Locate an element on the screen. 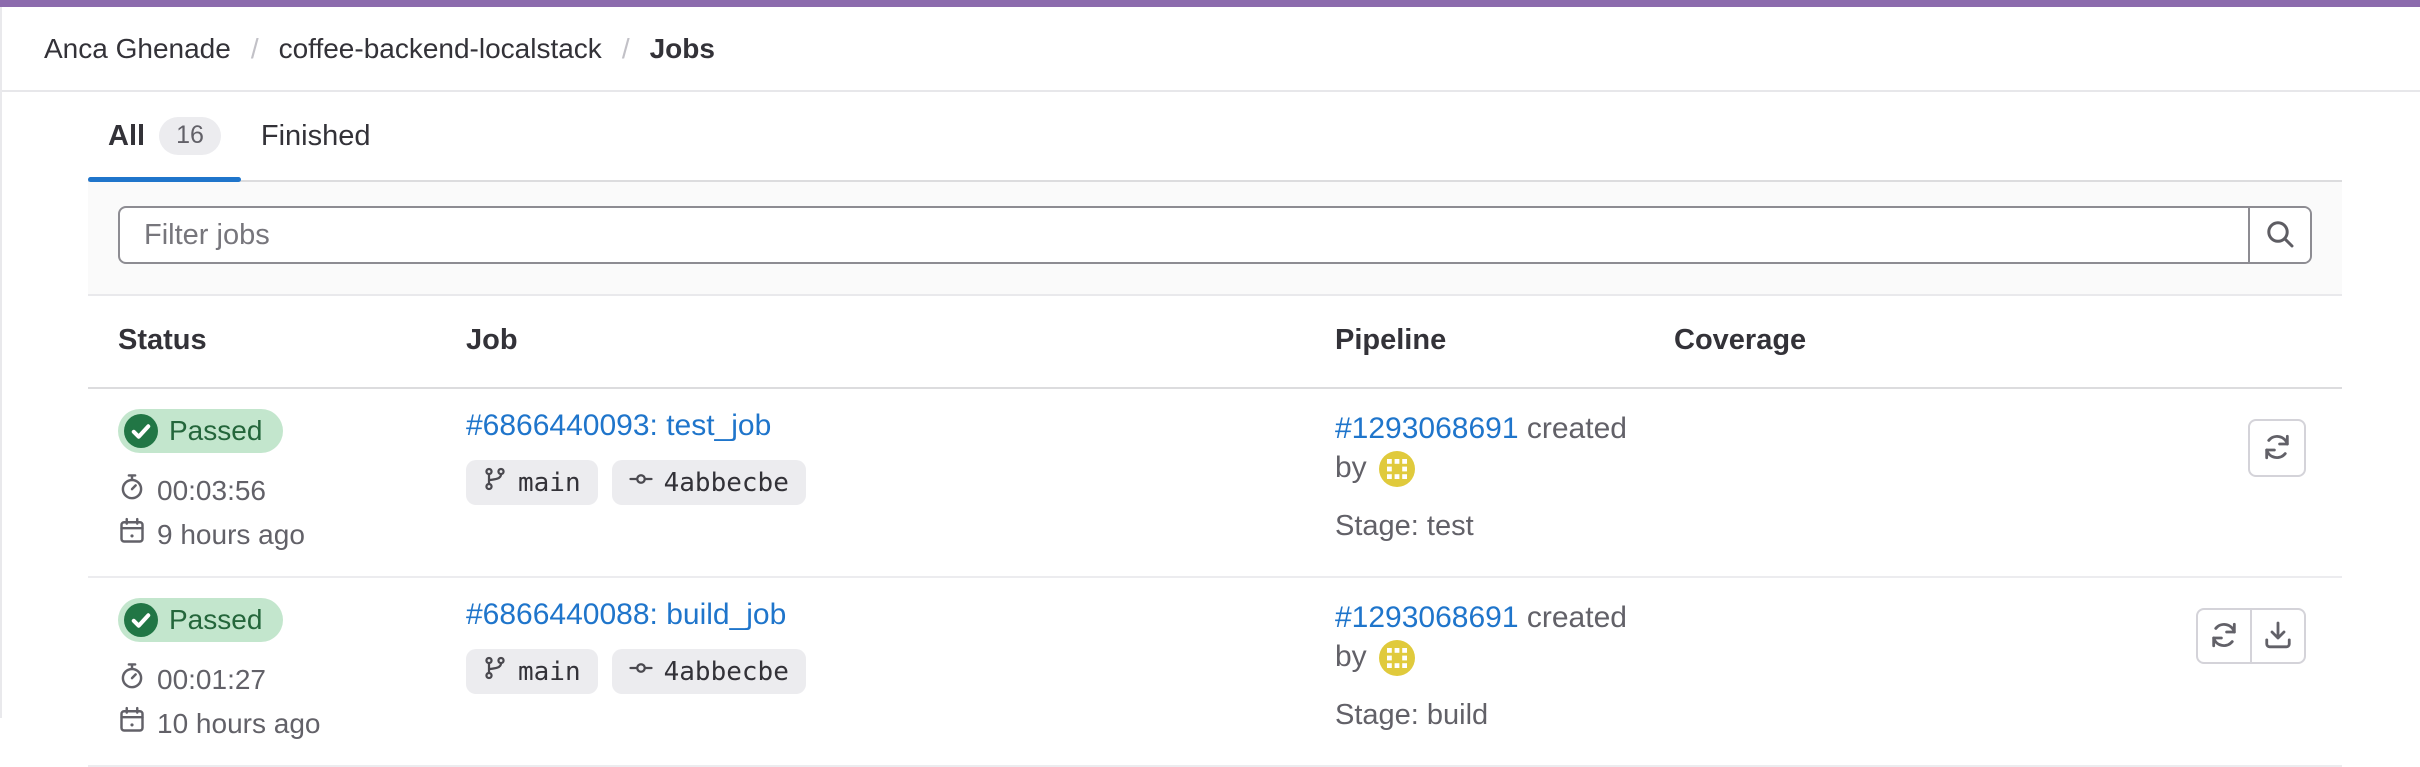 This screenshot has width=2420, height=767. tab-finished: Finished is located at coordinates (316, 136).